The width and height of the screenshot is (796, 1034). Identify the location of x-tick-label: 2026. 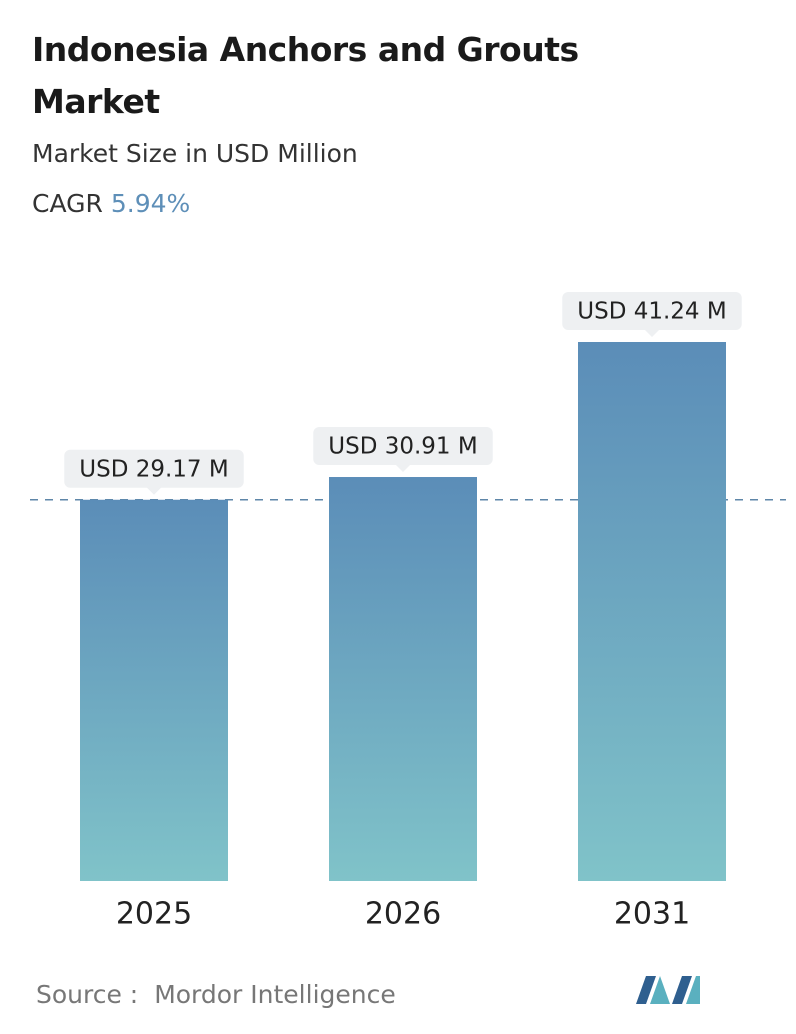
(403, 914).